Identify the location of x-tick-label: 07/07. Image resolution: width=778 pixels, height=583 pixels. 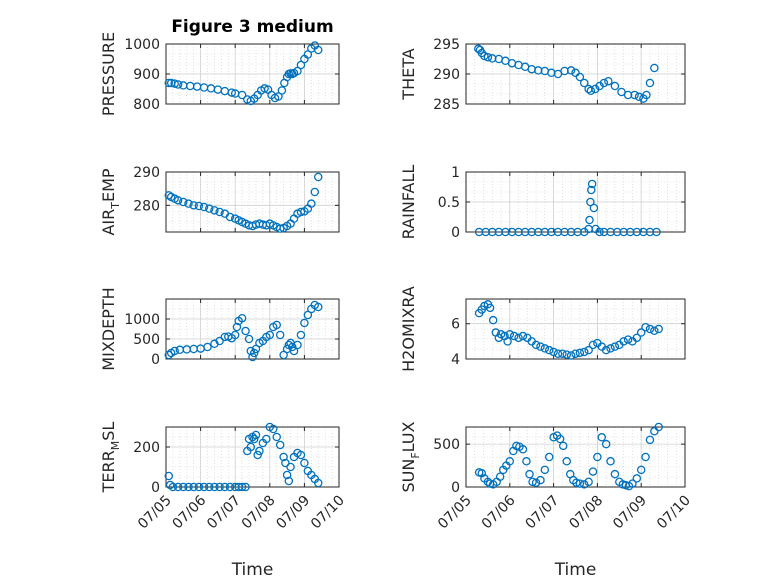
(543, 513).